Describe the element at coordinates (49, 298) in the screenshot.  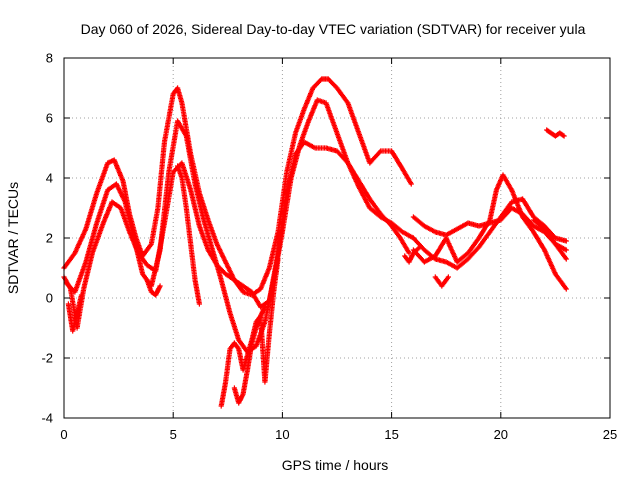
I see `y-tick-label: 0` at that location.